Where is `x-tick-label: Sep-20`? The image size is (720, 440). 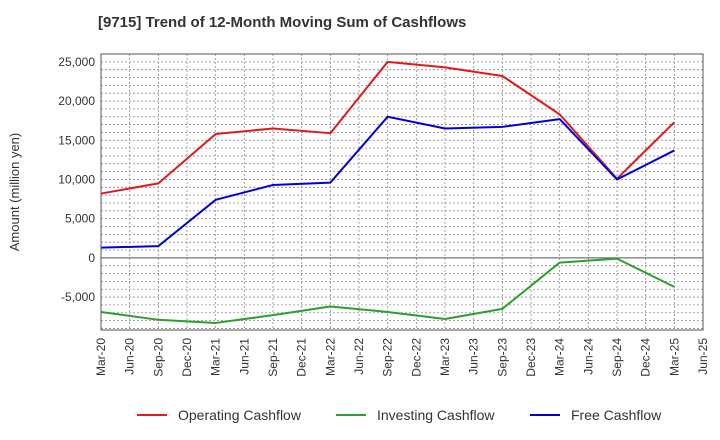 x-tick-label: Sep-20 is located at coordinates (158, 357).